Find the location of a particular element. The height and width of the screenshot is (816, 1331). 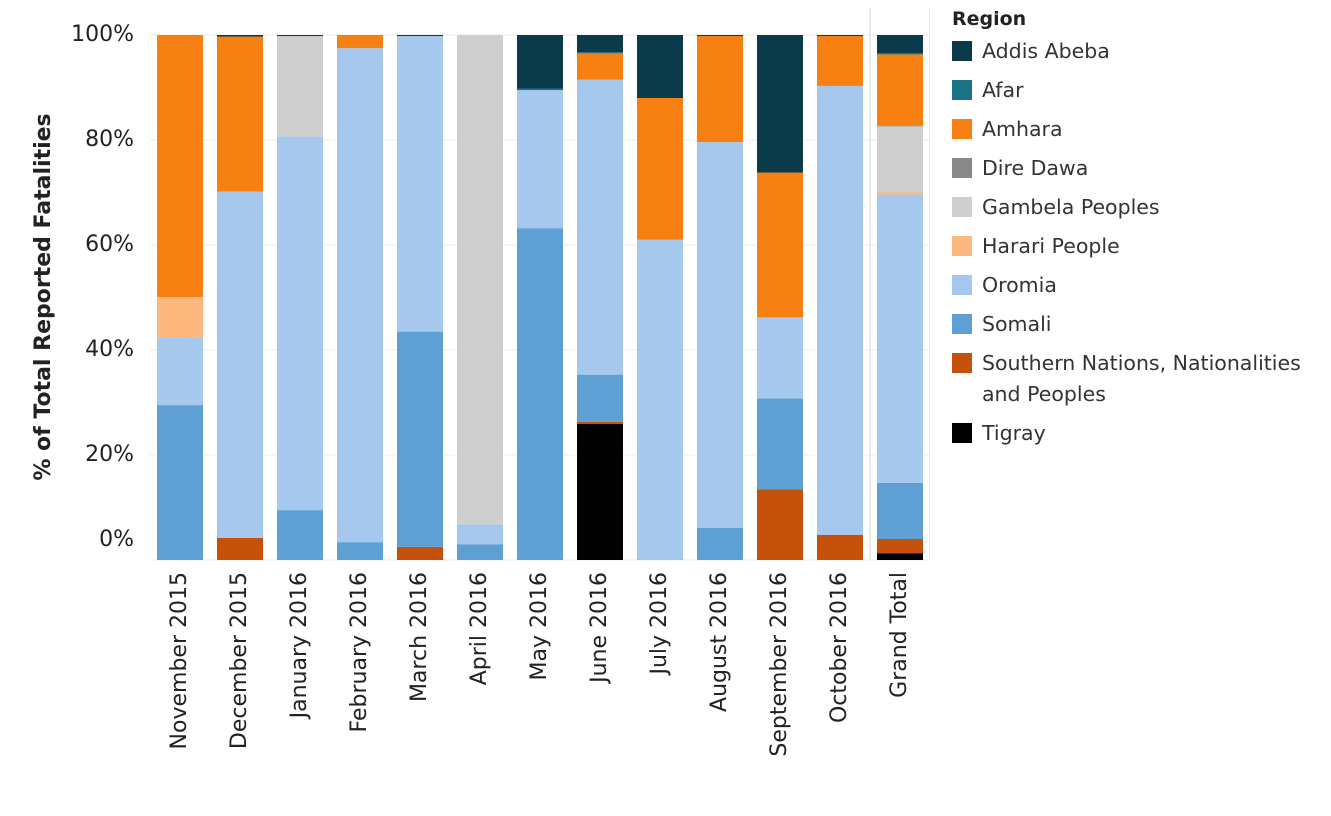

x-tick-label: April 2016 is located at coordinates (479, 628).